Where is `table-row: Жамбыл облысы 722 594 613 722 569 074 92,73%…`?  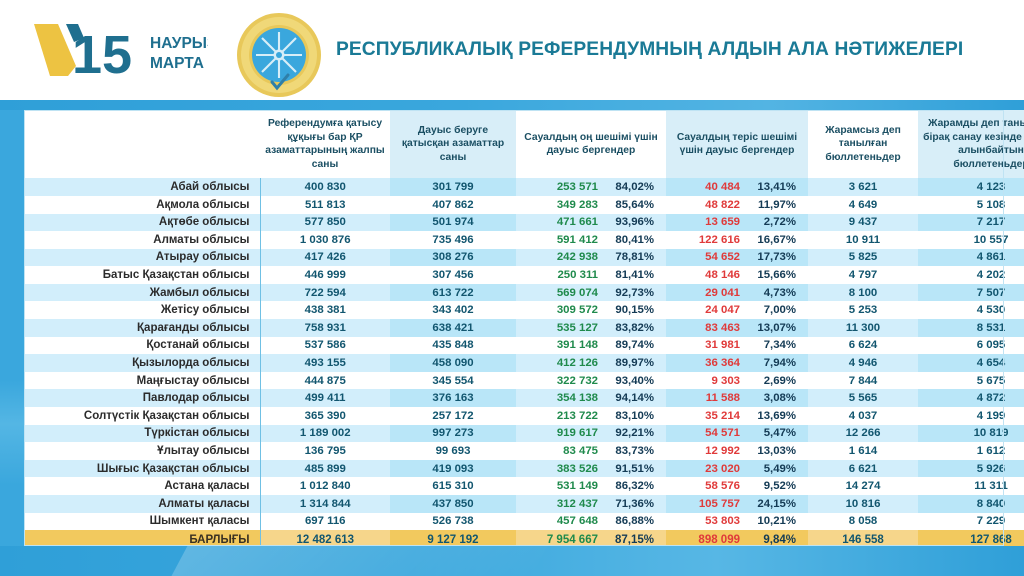 table-row: Жамбыл облысы 722 594 613 722 569 074 92,73%… is located at coordinates (524, 292).